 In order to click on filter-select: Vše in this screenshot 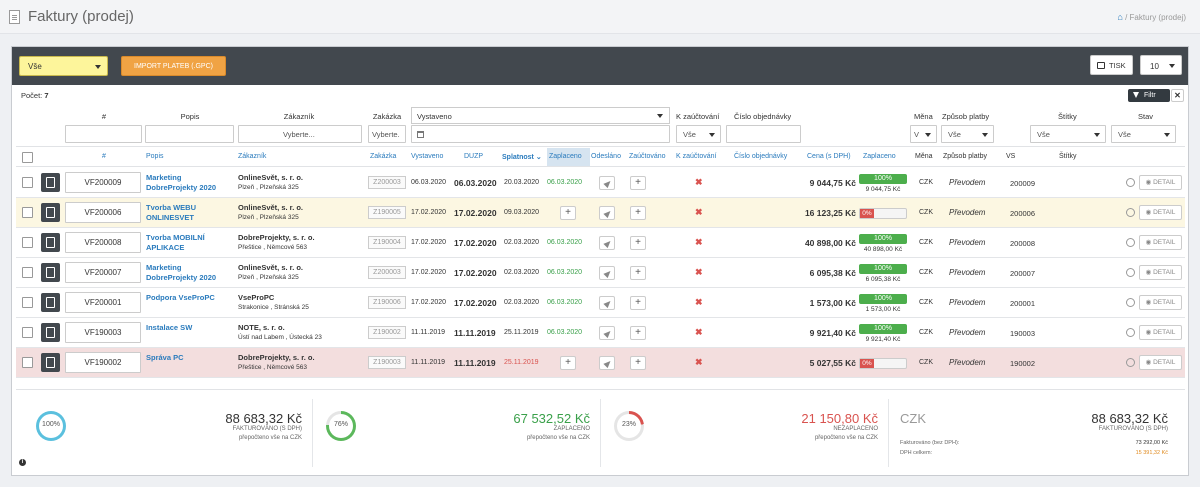, I will do `click(63, 66)`.